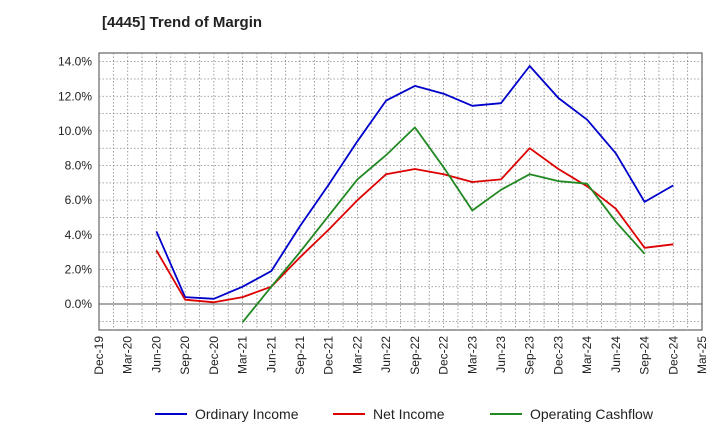 The image size is (720, 440). What do you see at coordinates (444, 355) in the screenshot?
I see `x-tick-label: Dec-22` at bounding box center [444, 355].